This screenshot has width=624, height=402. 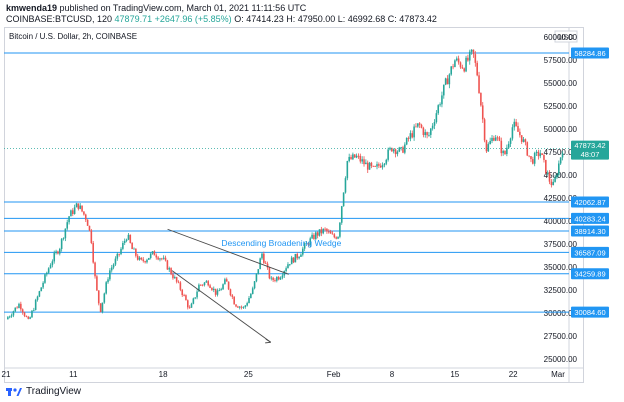 I want to click on wedge-upper-trendline, so click(x=228, y=251).